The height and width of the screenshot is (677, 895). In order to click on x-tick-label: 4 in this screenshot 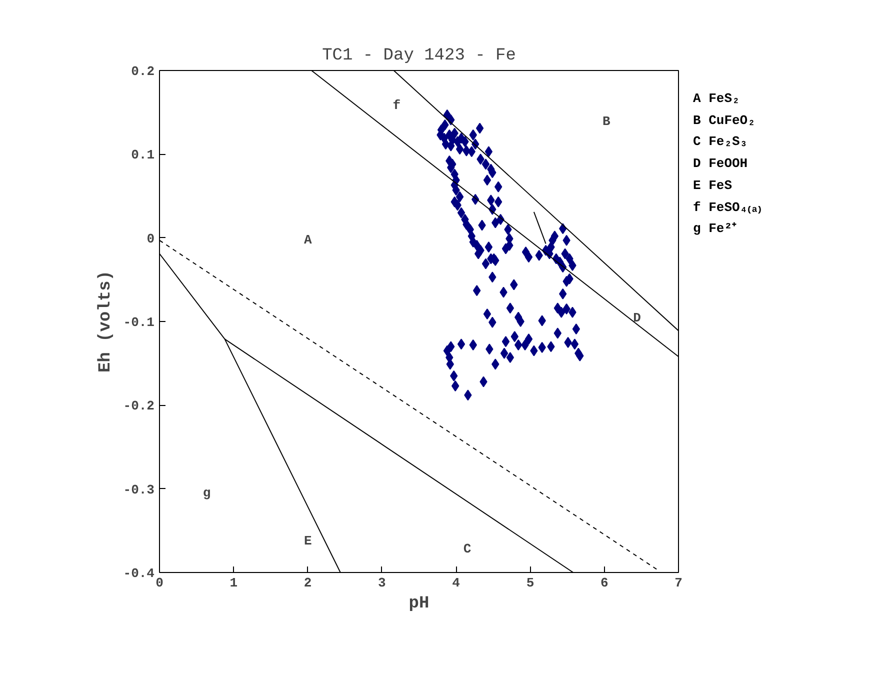, I will do `click(456, 583)`.